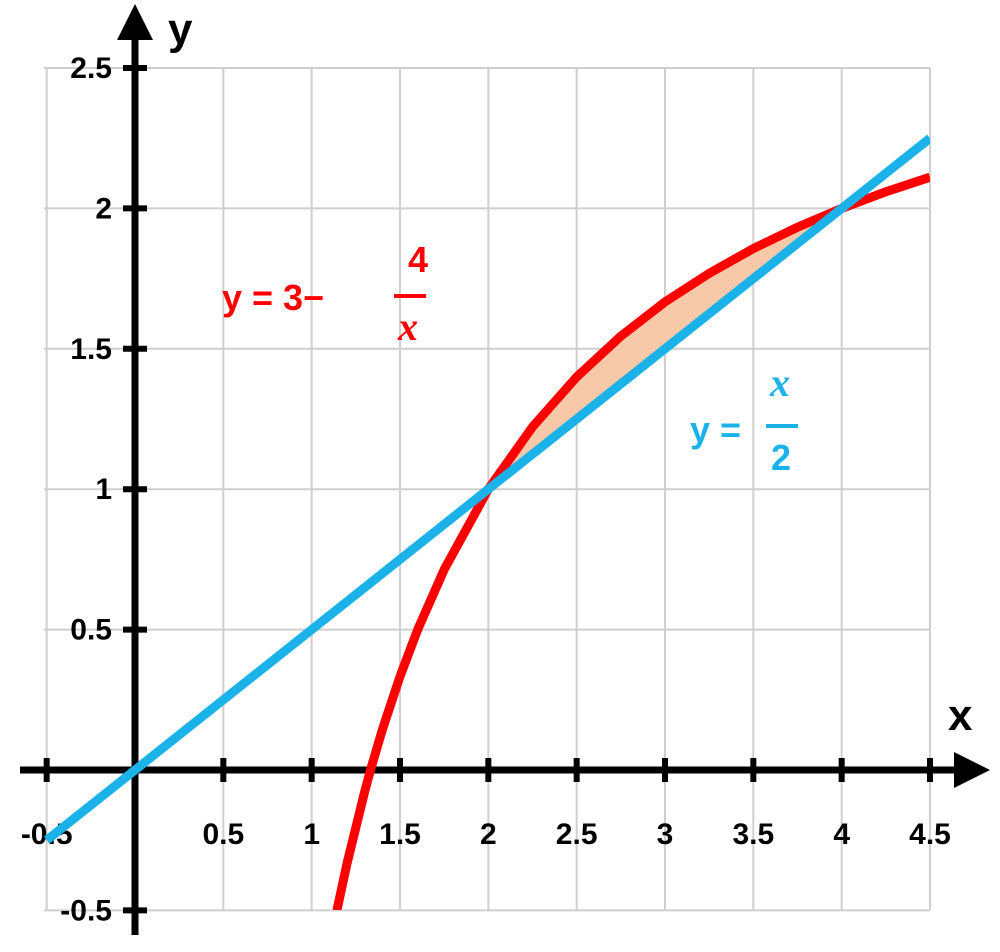  What do you see at coordinates (103, 489) in the screenshot?
I see `y-tick-label: 1` at bounding box center [103, 489].